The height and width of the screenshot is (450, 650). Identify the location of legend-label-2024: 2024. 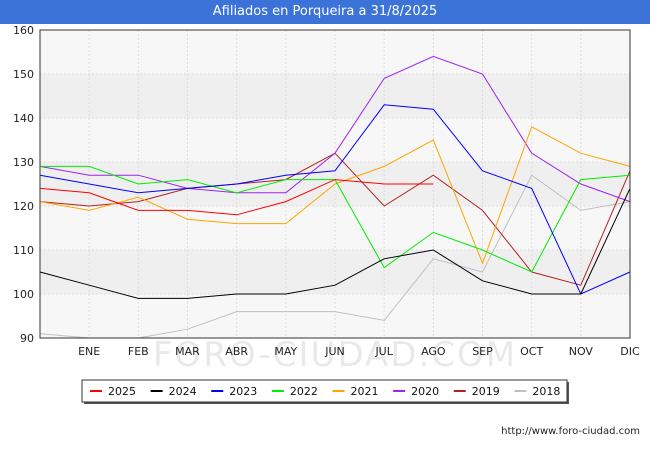
(183, 391).